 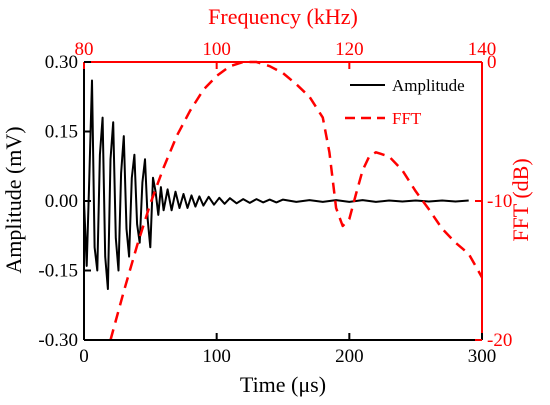 I want to click on legend-fft-label: FFT, so click(x=407, y=118).